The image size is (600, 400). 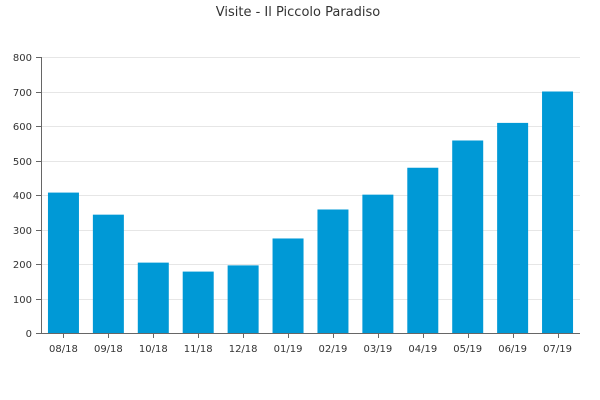 What do you see at coordinates (22, 58) in the screenshot?
I see `y-tick-label: 800` at bounding box center [22, 58].